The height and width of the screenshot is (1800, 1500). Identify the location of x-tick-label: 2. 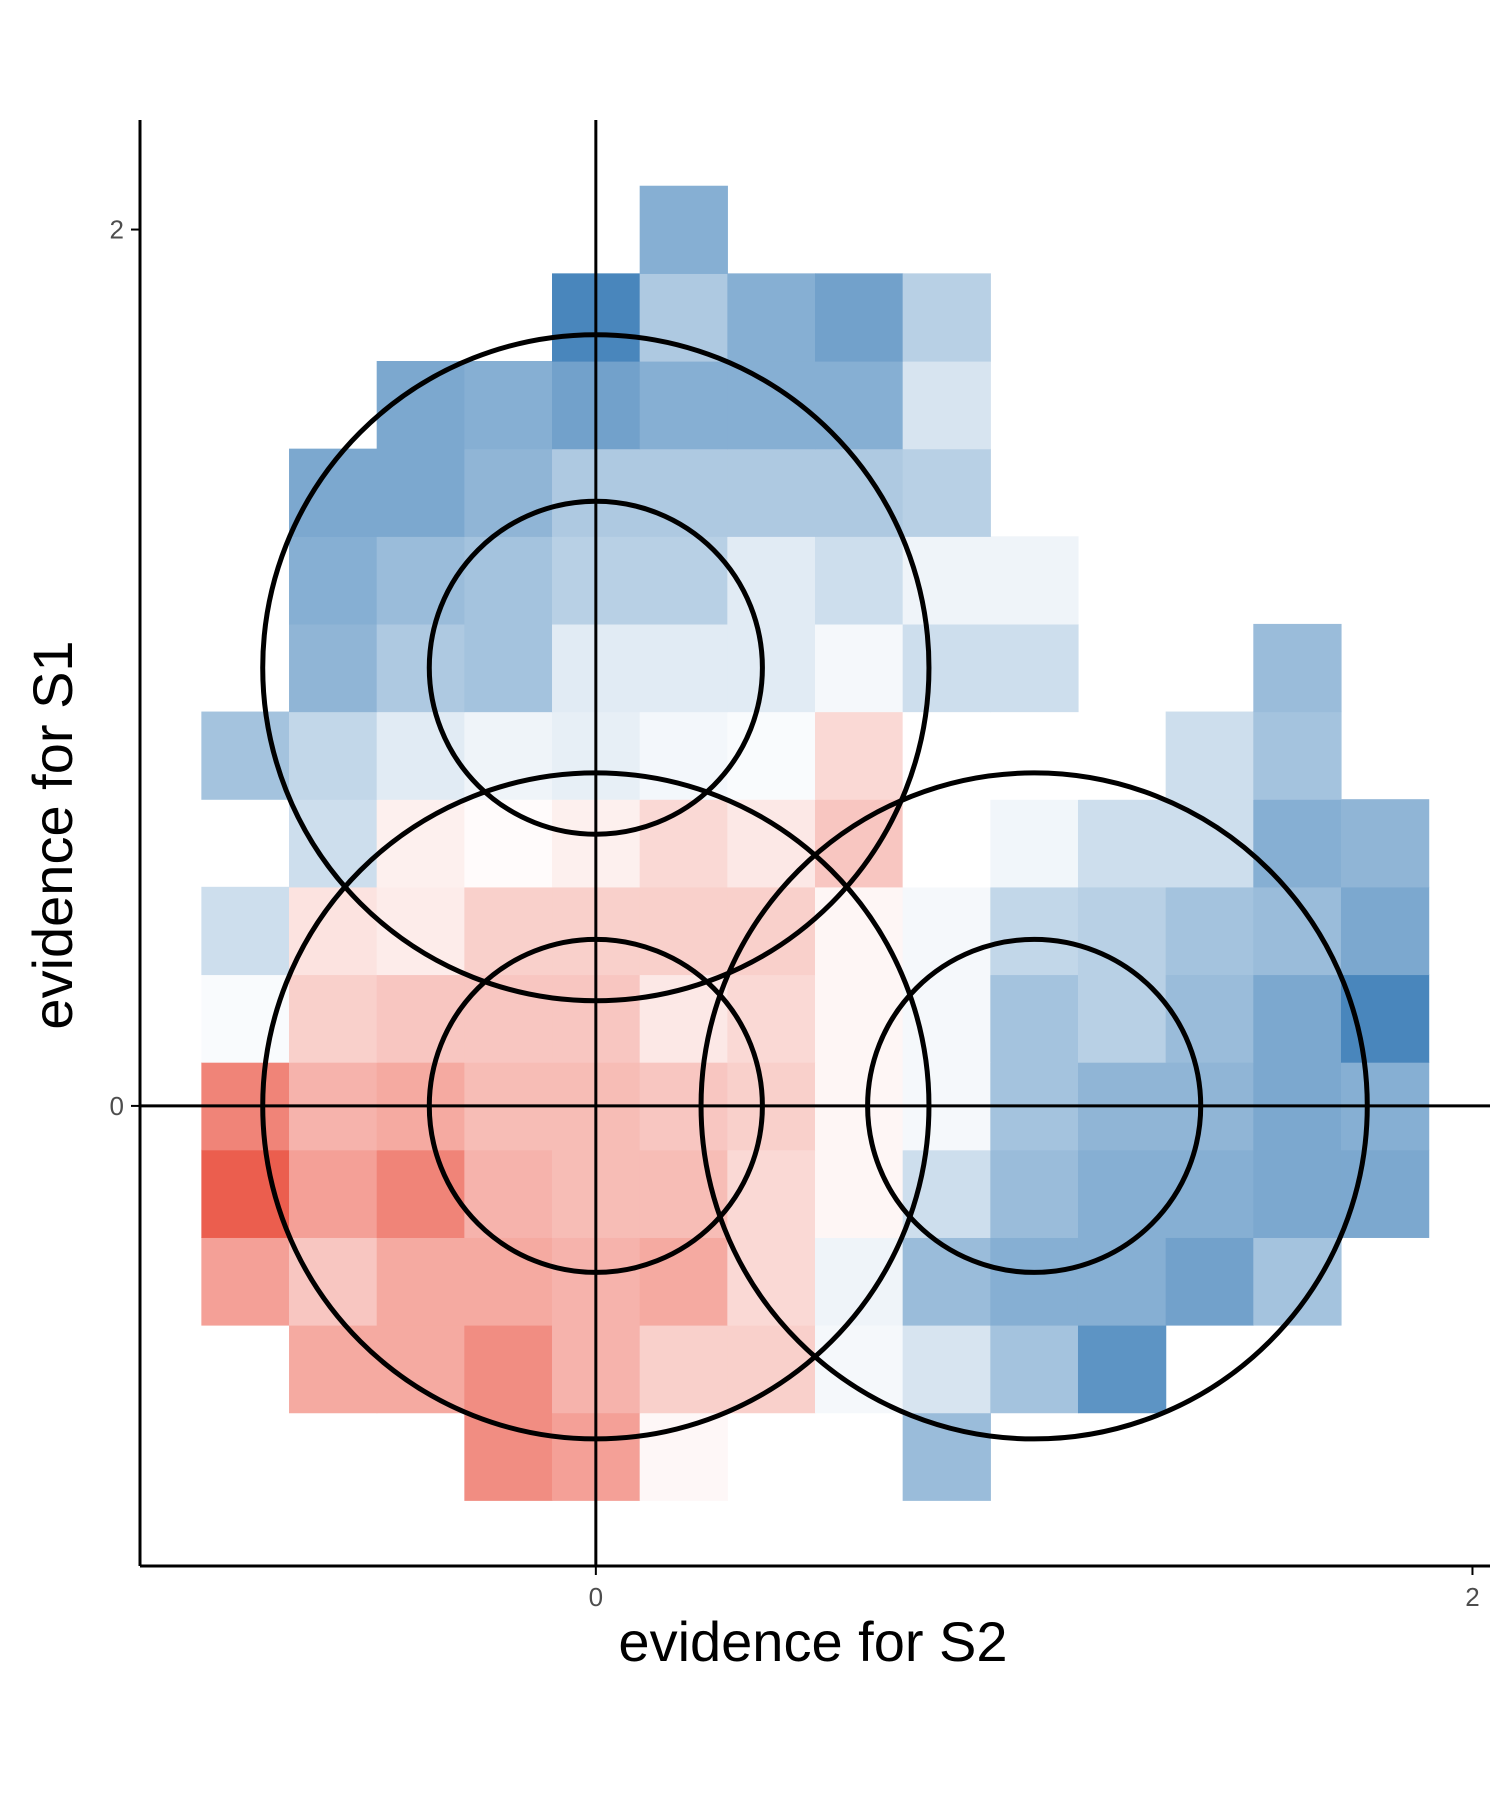
(1472, 1597).